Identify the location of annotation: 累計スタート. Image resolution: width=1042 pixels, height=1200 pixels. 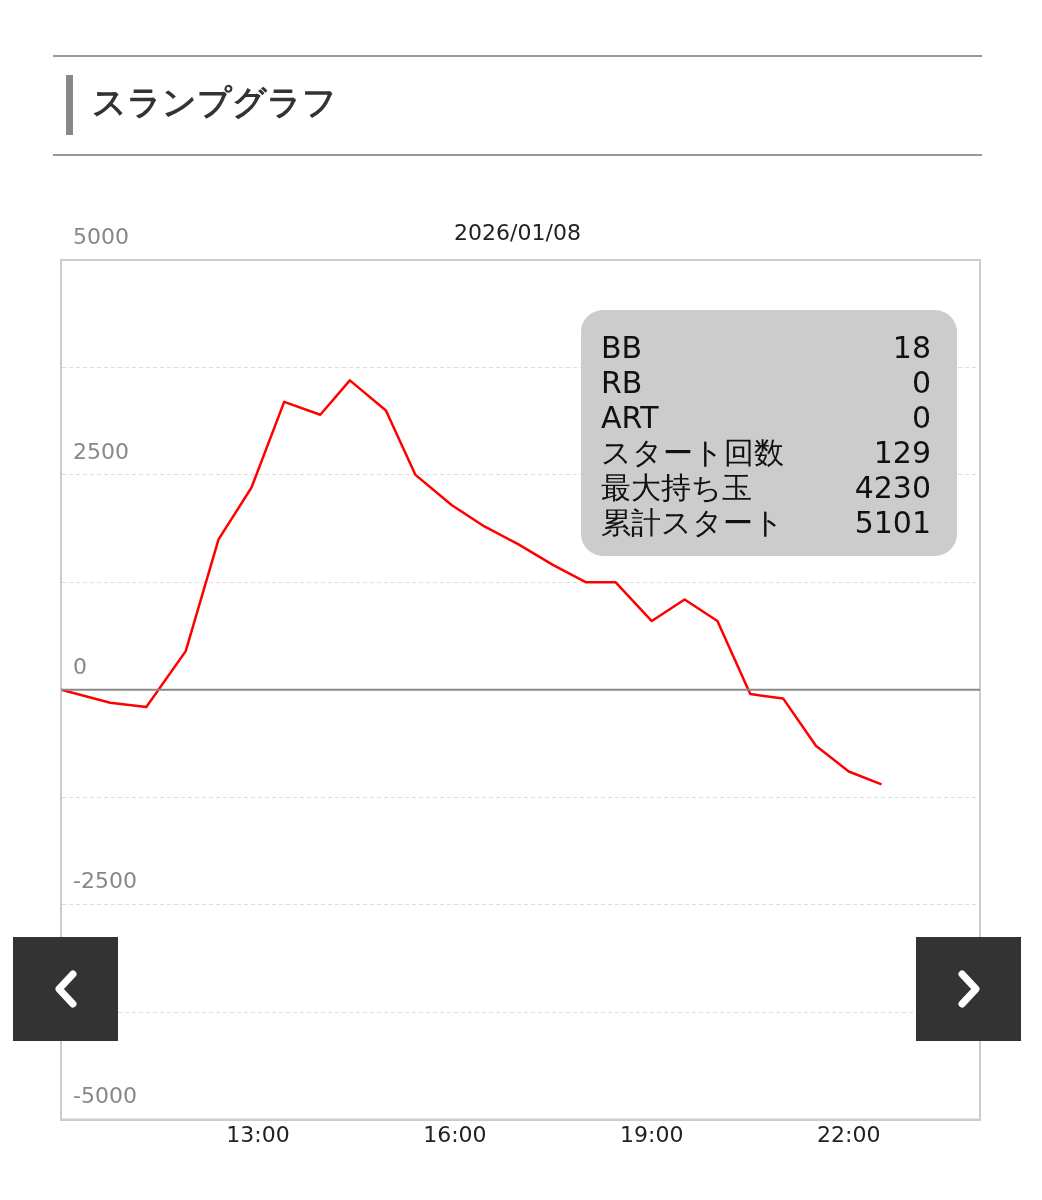
(693, 522).